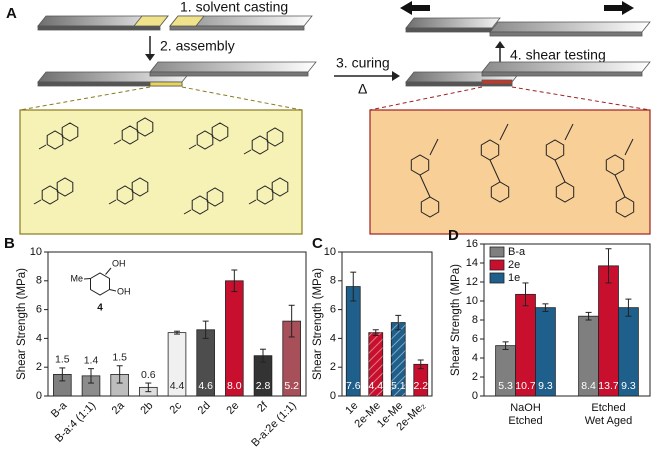  Describe the element at coordinates (124, 291) in the screenshot. I see `atom-label: OH` at that location.